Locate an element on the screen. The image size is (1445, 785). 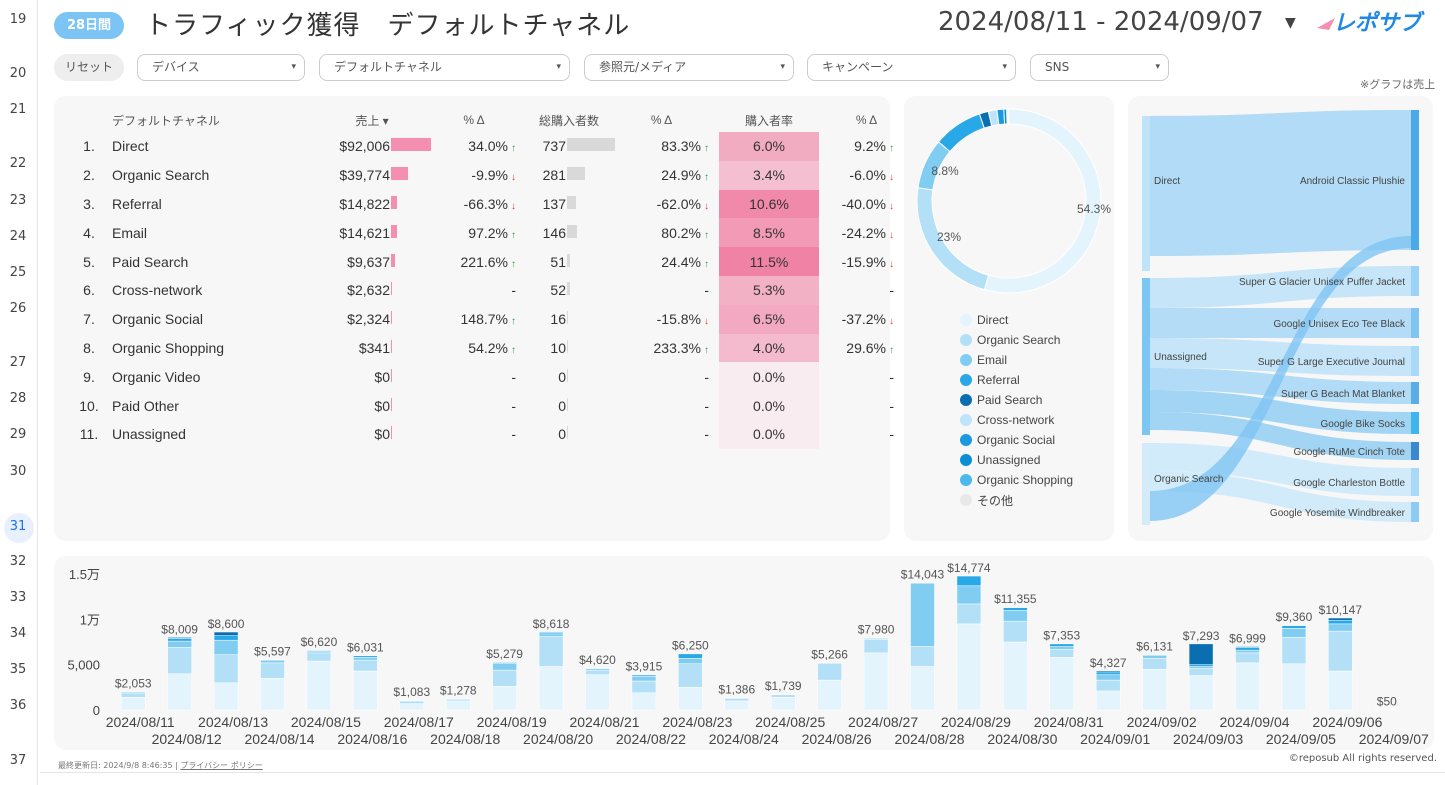
header-rate-delta: % Δ is located at coordinates (866, 120).